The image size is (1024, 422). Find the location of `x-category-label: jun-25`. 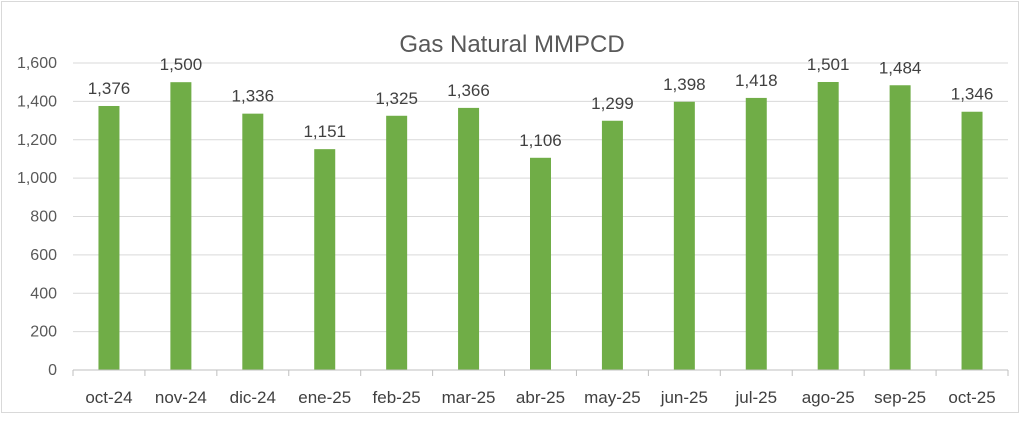

x-category-label: jun-25 is located at coordinates (684, 397).